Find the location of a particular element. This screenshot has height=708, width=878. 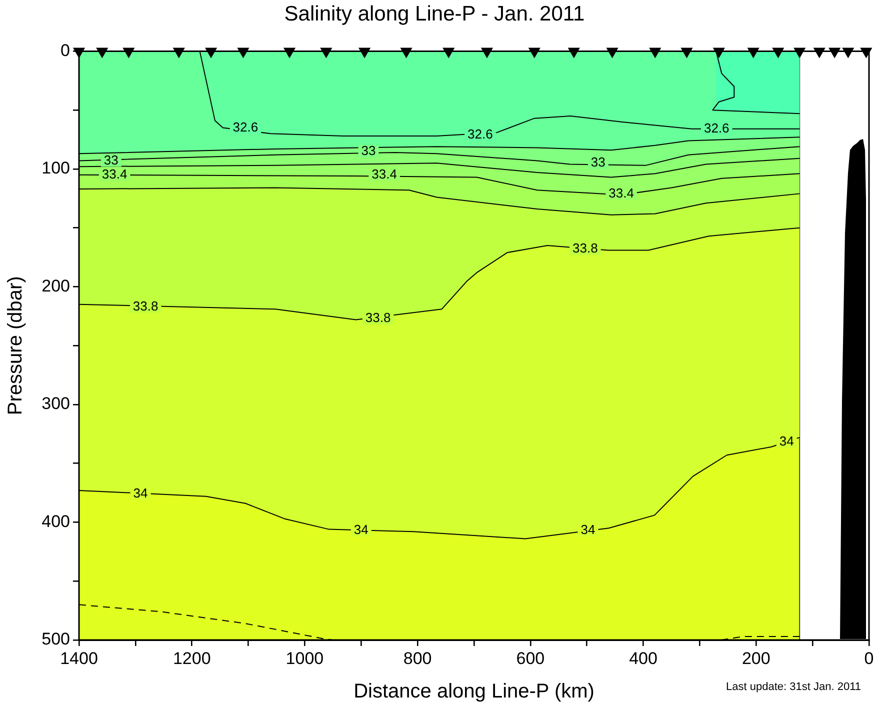

text: Last update: 31st Jan. 2011 is located at coordinates (793, 687).